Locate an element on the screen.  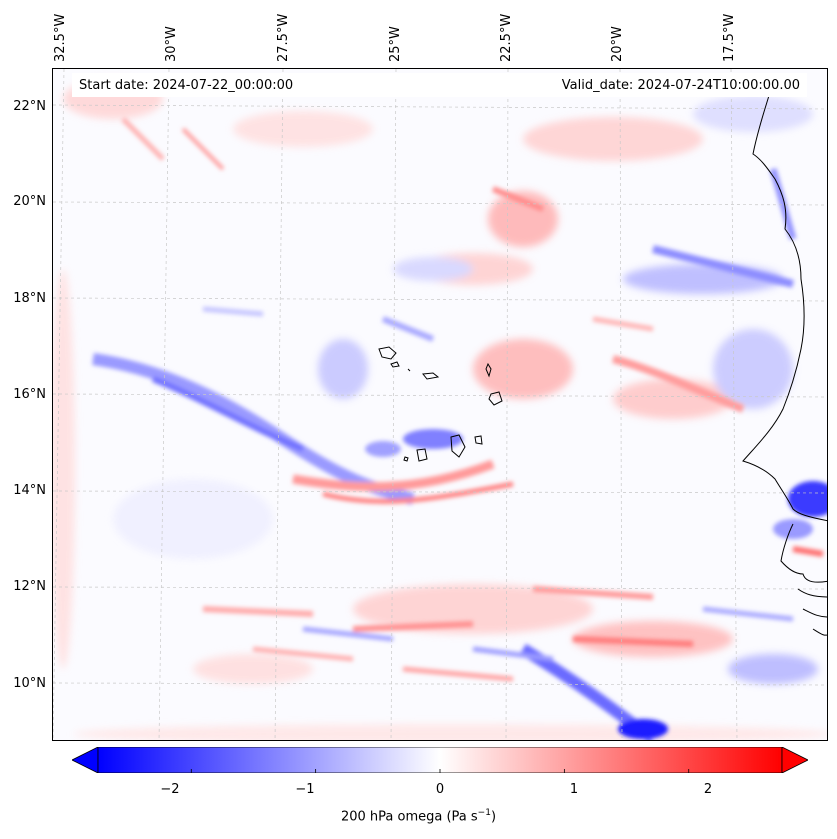
colorbar-title-end: ) is located at coordinates (493, 817).